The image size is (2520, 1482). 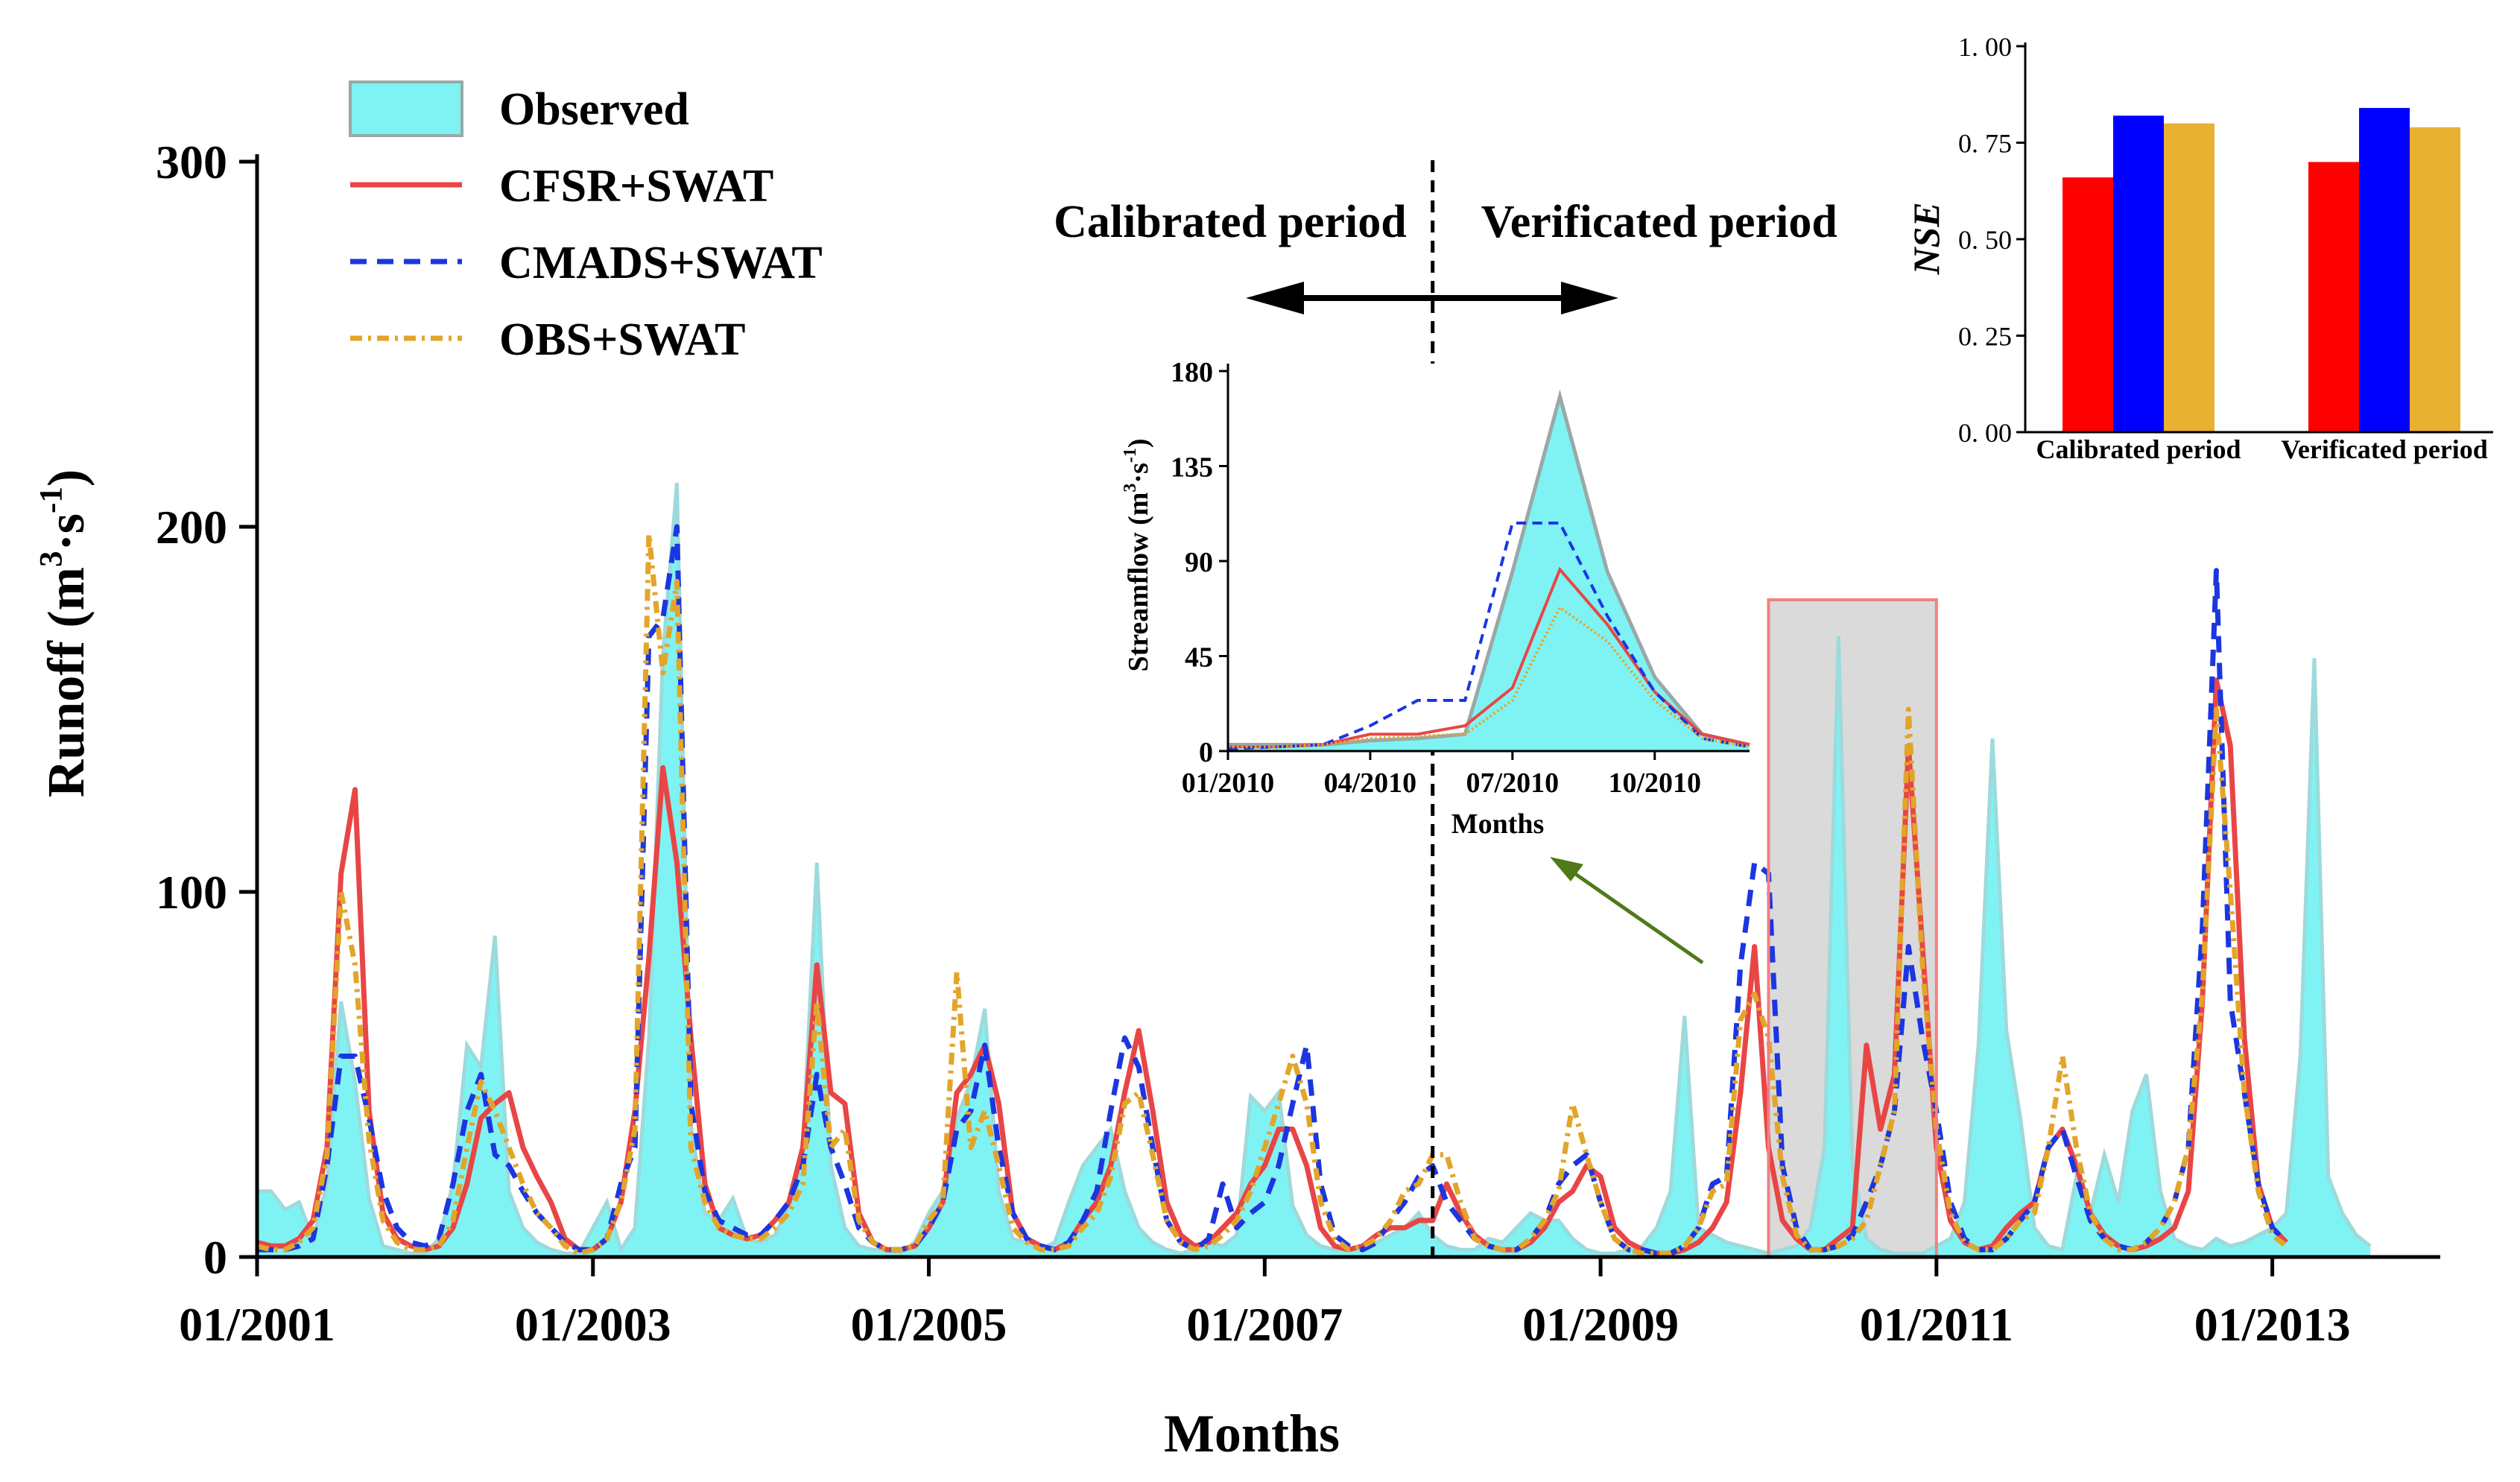 I want to click on inset-y-axis-title-text: Streamflow (m3·s-1), so click(x=1137, y=554).